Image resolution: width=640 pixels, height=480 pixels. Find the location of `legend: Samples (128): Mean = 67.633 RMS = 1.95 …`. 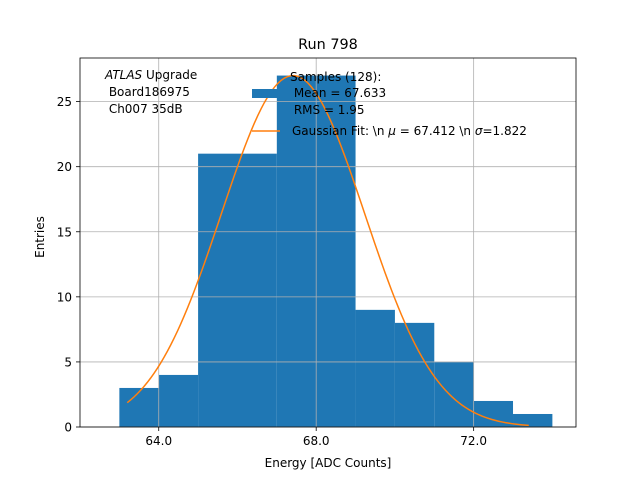

legend: Samples (128): Mean = 67.633 RMS = 1.95 … is located at coordinates (389, 104).